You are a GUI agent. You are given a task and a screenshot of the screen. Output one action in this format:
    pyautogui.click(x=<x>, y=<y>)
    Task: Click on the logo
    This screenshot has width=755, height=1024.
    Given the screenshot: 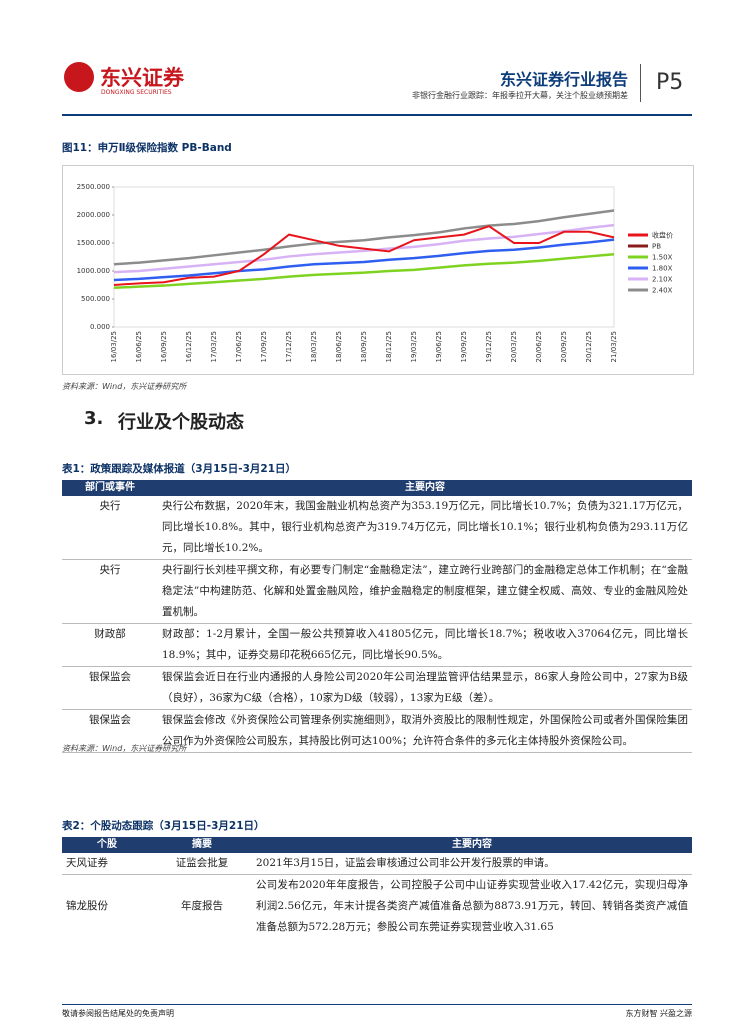 What is the action you would take?
    pyautogui.click(x=79, y=77)
    